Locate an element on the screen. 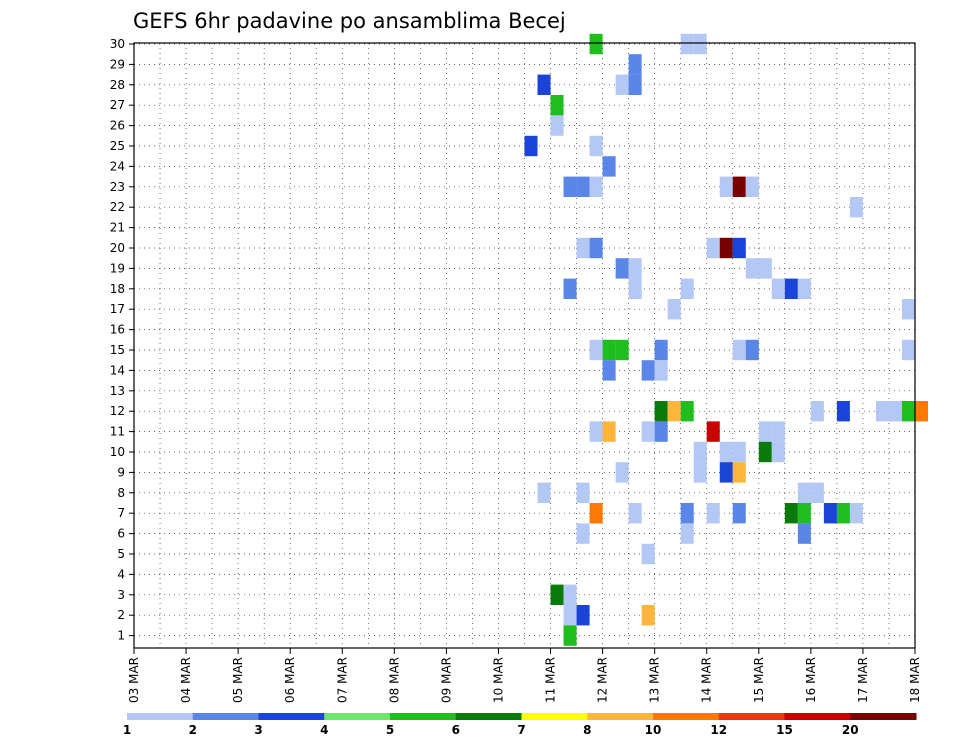 Image resolution: width=960 pixels, height=742 pixels. y-tick-label: 29 is located at coordinates (117, 64).